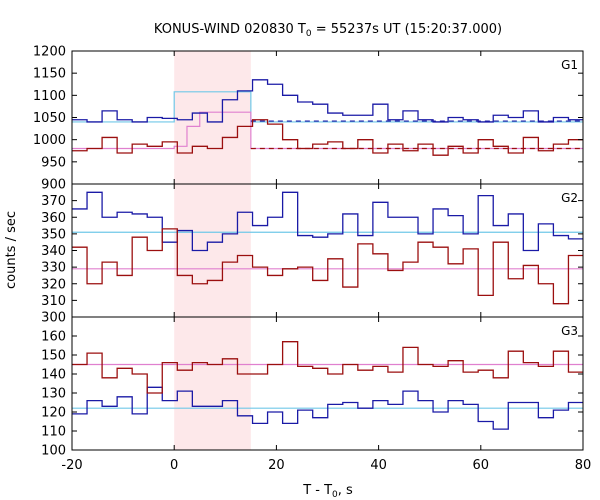 Image resolution: width=600 pixels, height=500 pixels. What do you see at coordinates (53, 337) in the screenshot?
I see `g3-y-tick-label: 160` at bounding box center [53, 337].